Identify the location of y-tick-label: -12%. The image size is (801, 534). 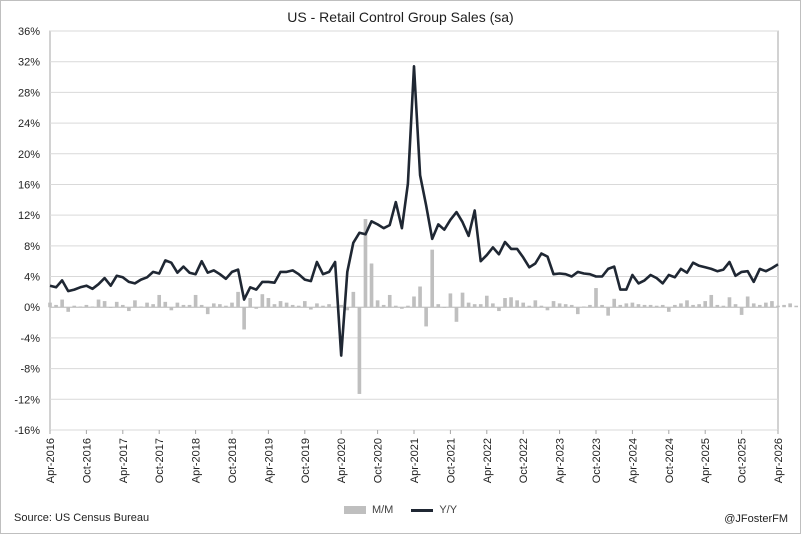
(27, 400).